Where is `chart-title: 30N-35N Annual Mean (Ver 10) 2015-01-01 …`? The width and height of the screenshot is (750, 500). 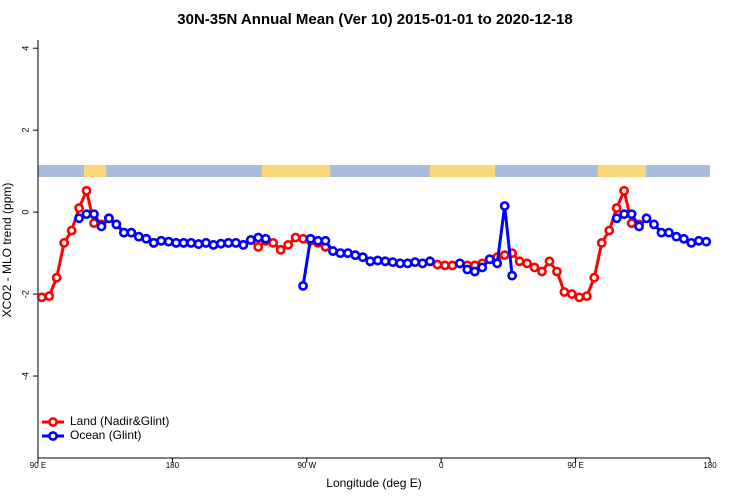
chart-title: 30N-35N Annual Mean (Ver 10) 2015-01-01 … is located at coordinates (374, 19).